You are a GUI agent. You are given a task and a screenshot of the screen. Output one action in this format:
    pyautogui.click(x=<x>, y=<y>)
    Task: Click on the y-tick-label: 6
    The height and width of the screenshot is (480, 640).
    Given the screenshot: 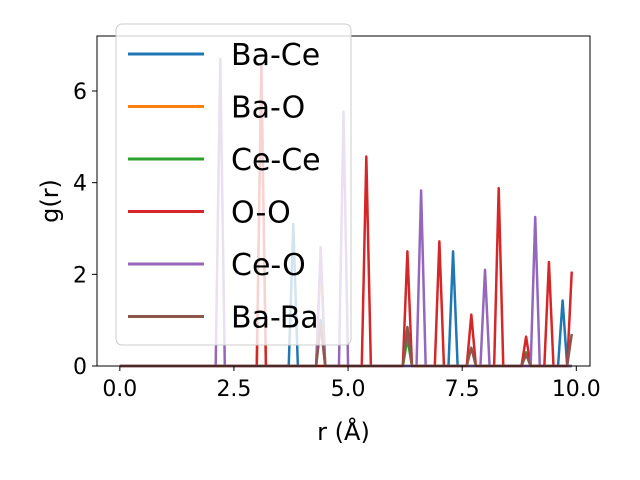 What is the action you would take?
    pyautogui.click(x=80, y=92)
    